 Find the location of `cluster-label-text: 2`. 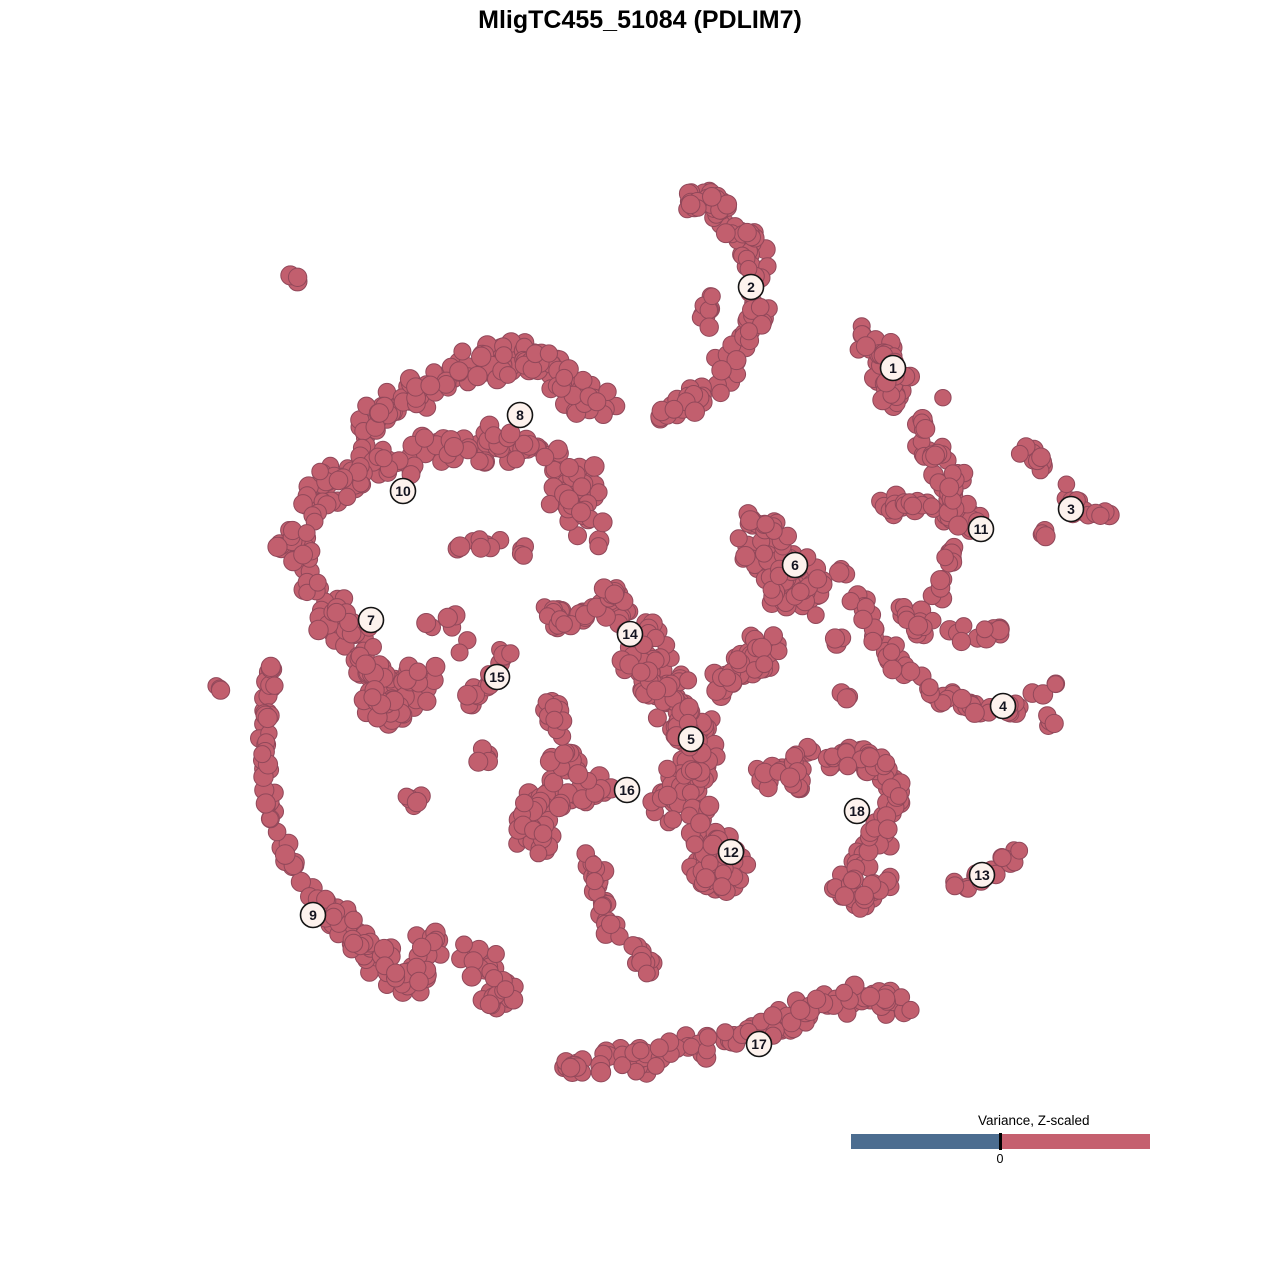

cluster-label-text: 2 is located at coordinates (751, 287).